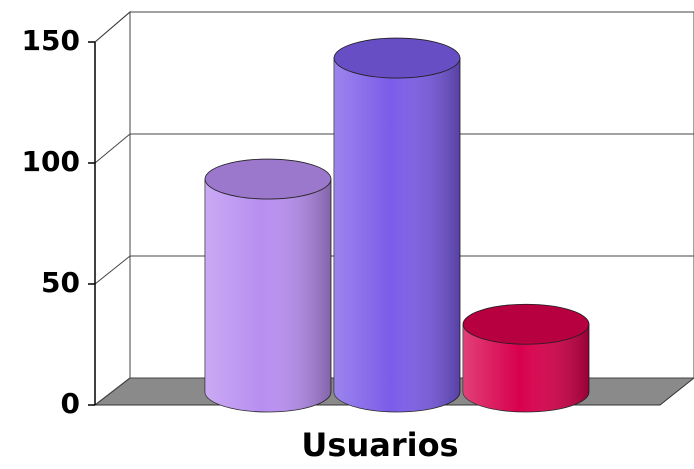  Describe the element at coordinates (112, 208) in the screenshot. I see `side-wall` at that location.